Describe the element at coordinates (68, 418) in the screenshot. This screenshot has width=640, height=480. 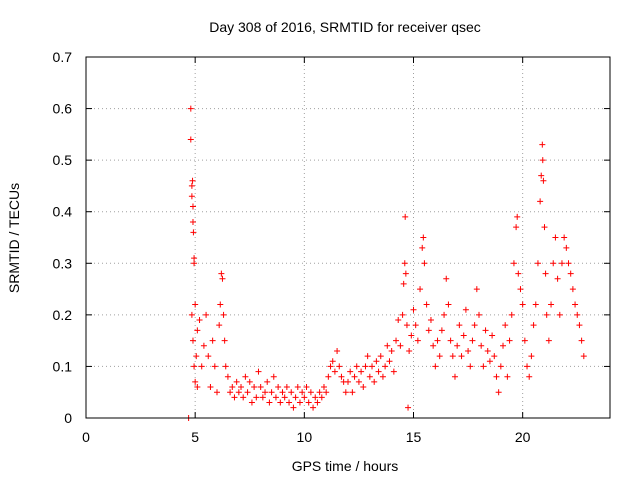
I see `y-tick-label: 0` at that location.